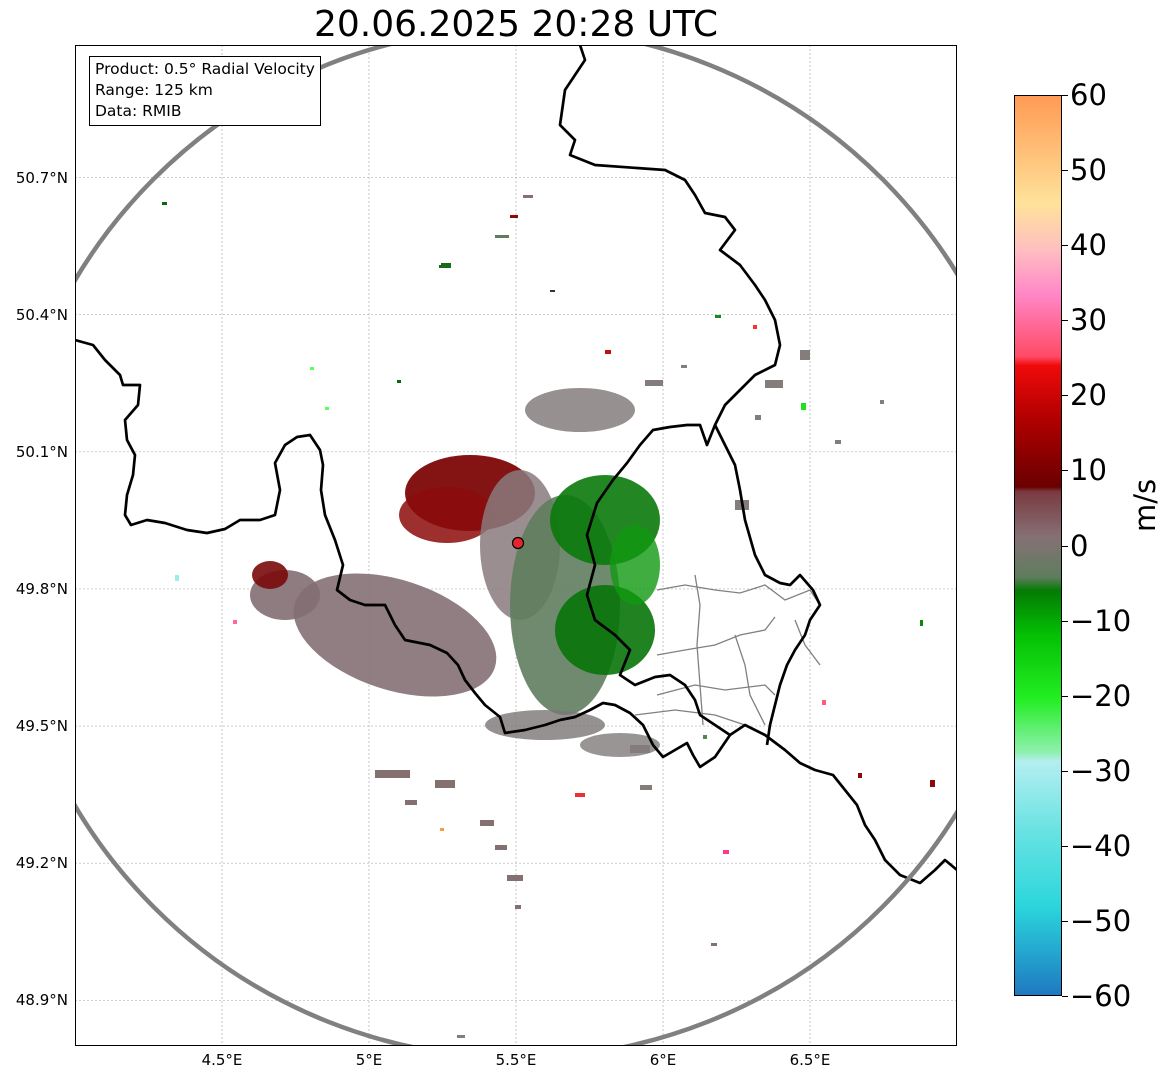 The width and height of the screenshot is (1171, 1081). I want to click on page-title: 20.06.2025 20:28 UTC, so click(516, 24).